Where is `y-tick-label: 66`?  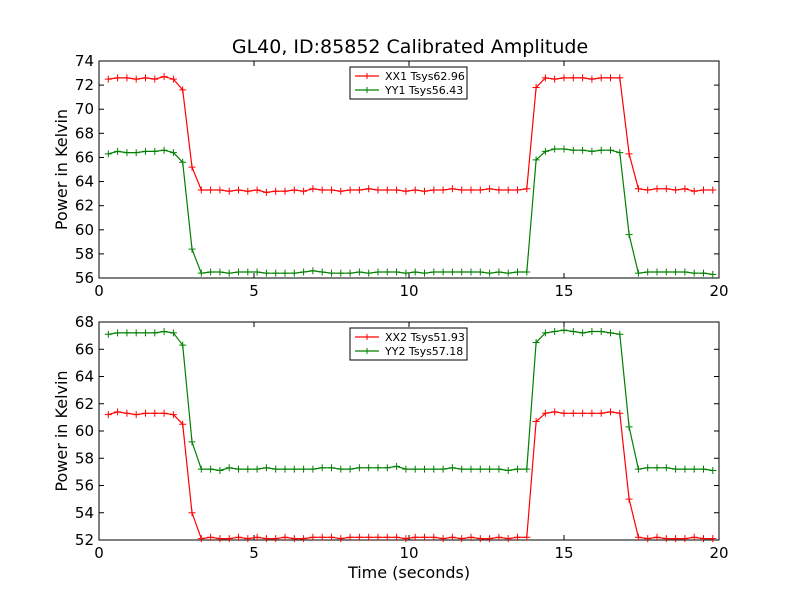 y-tick-label: 66 is located at coordinates (84, 157).